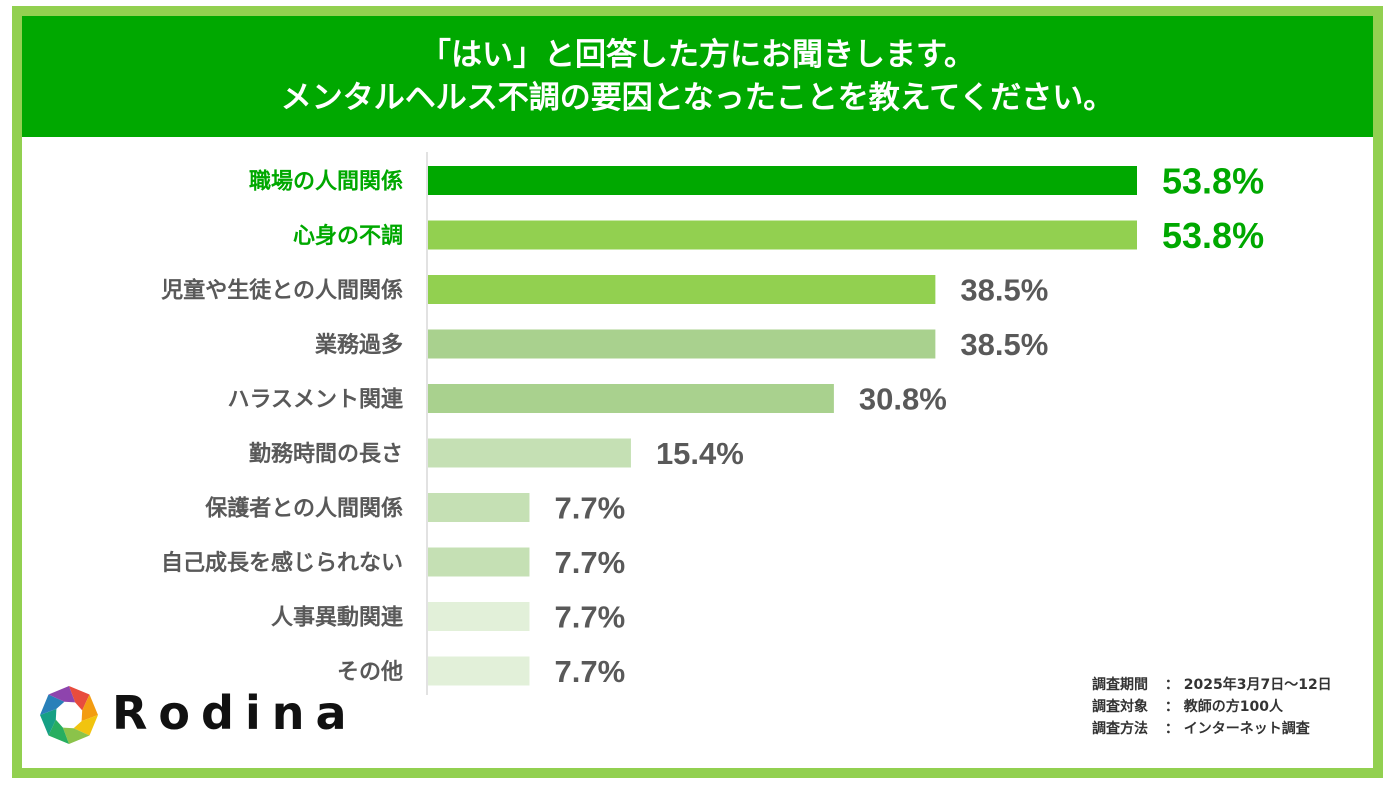 The height and width of the screenshot is (790, 1395). I want to click on rodina-logo: Rodina, so click(208, 714).